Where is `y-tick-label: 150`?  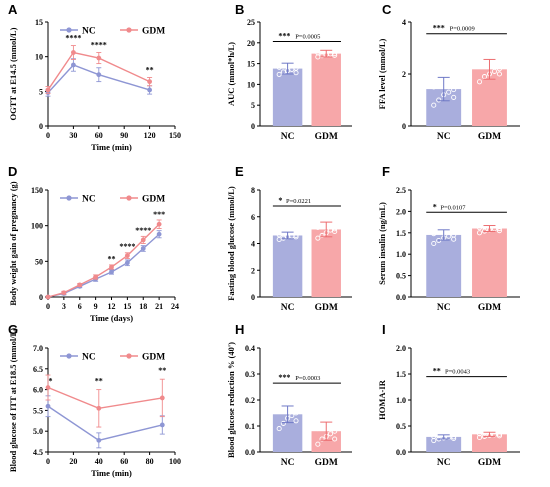
y-tick-label: 150 is located at coordinates (37, 190).